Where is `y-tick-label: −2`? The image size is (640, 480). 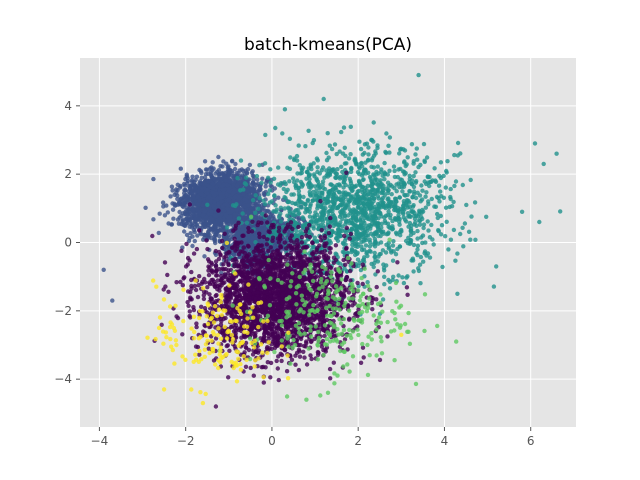
y-tick-label: −2 is located at coordinates (63, 311).